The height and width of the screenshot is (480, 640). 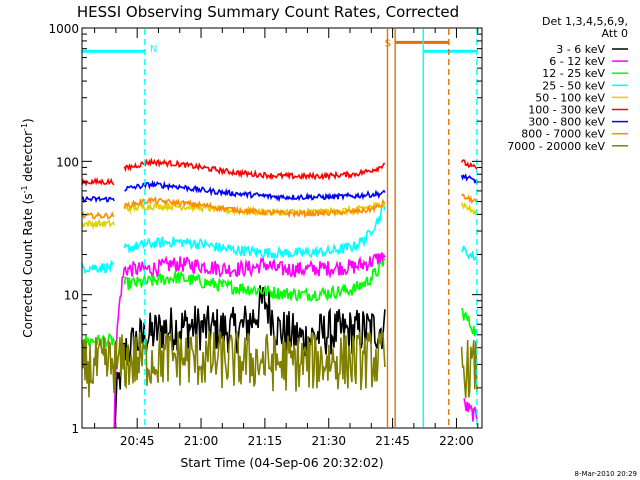 What do you see at coordinates (570, 97) in the screenshot?
I see `legend-label: 50 - 100 keV` at bounding box center [570, 97].